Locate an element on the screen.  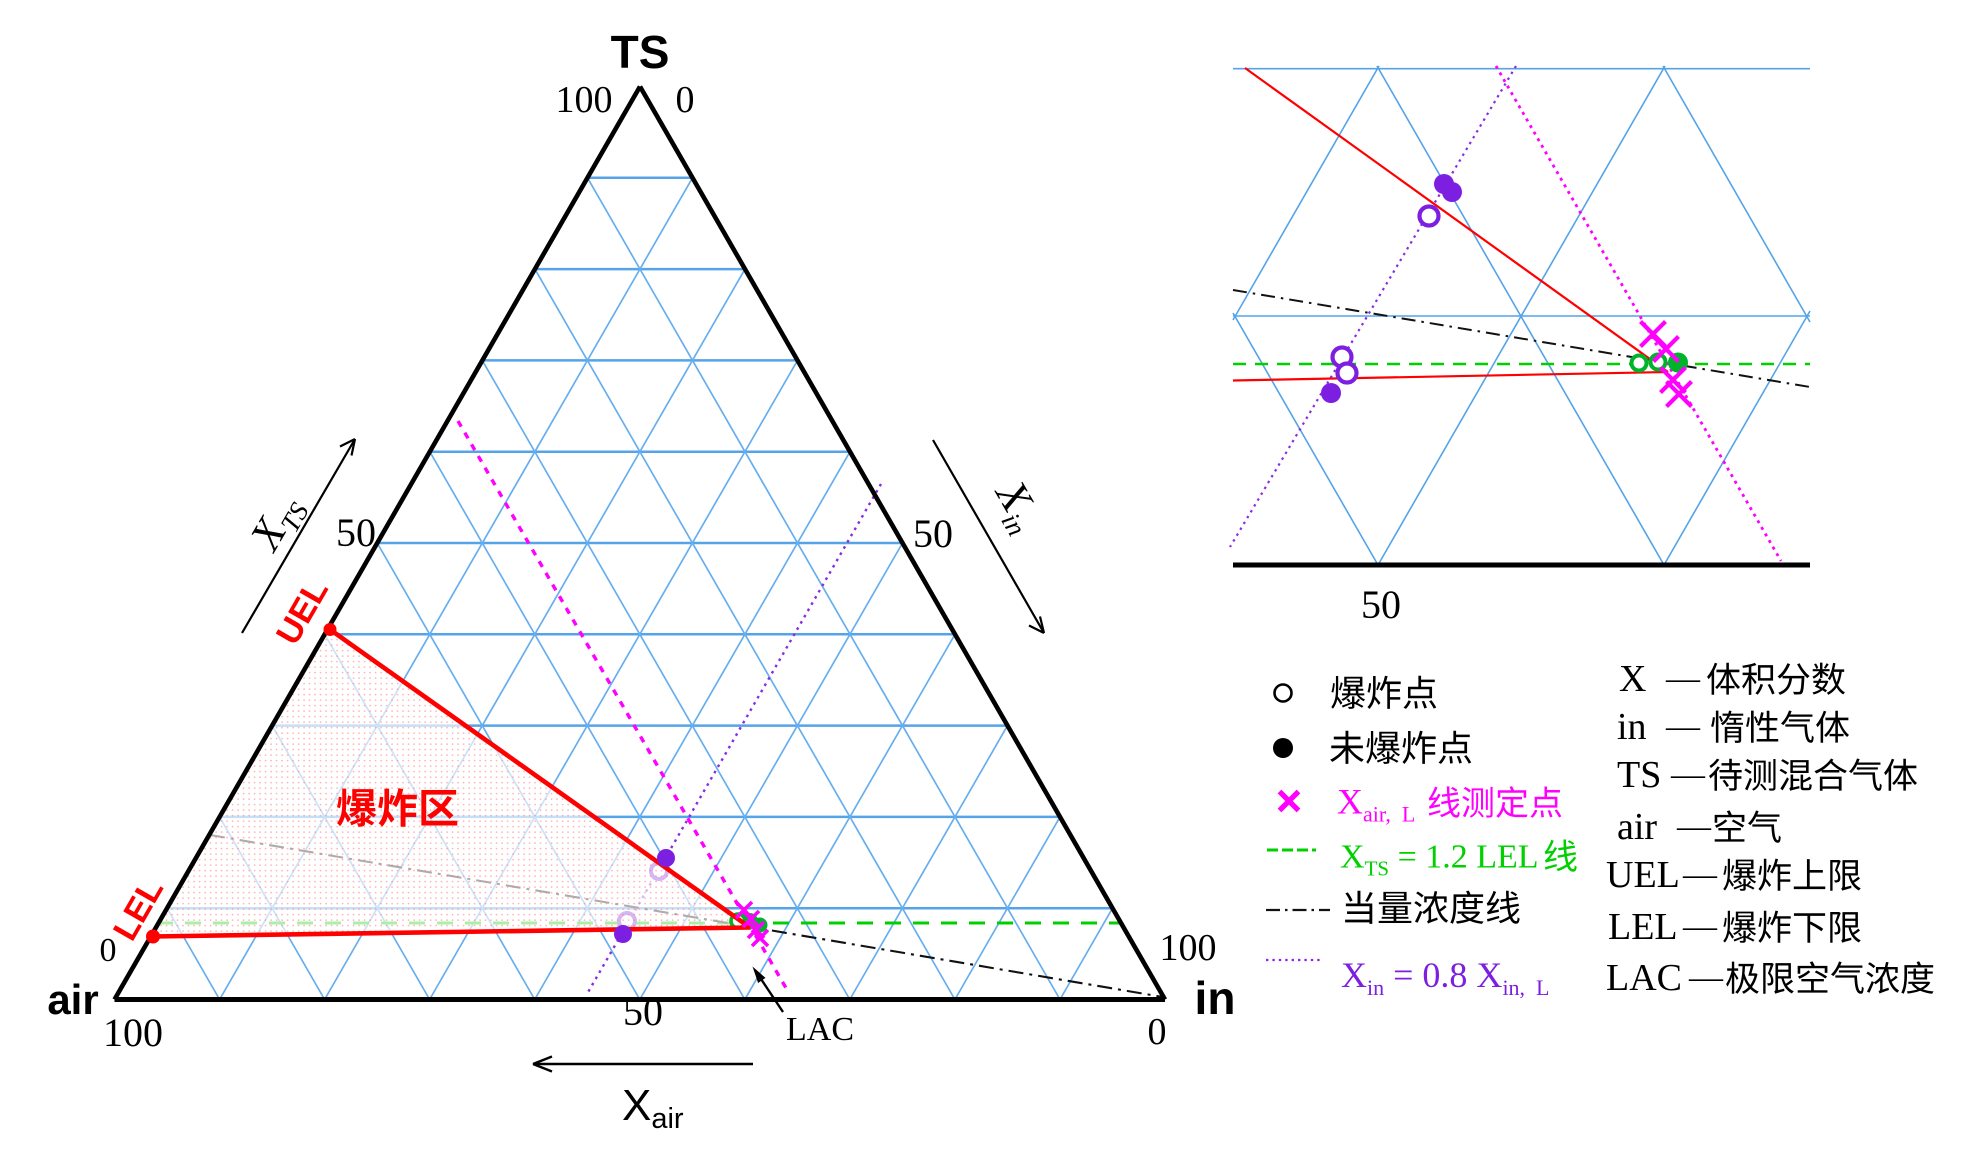
svg-text: LEL is located at coordinates (1643, 927).